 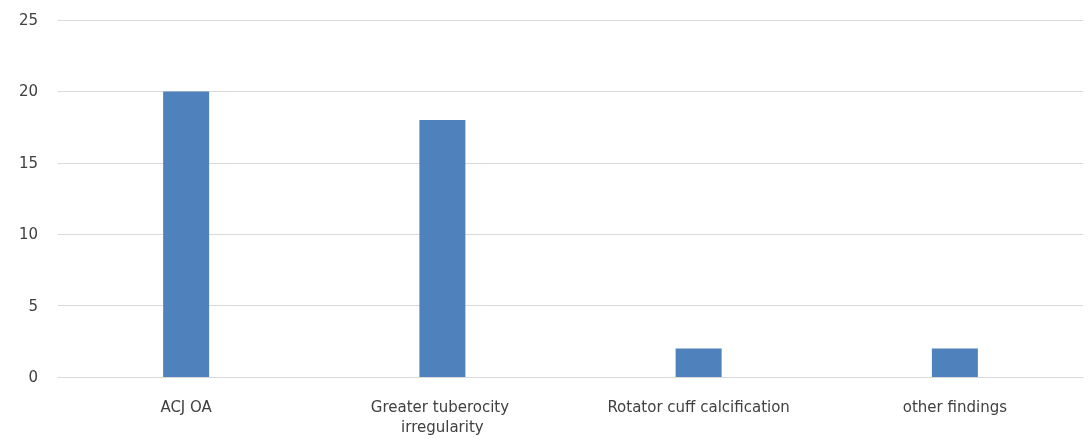 What do you see at coordinates (28, 234) in the screenshot?
I see `y-tick-label: 10` at bounding box center [28, 234].